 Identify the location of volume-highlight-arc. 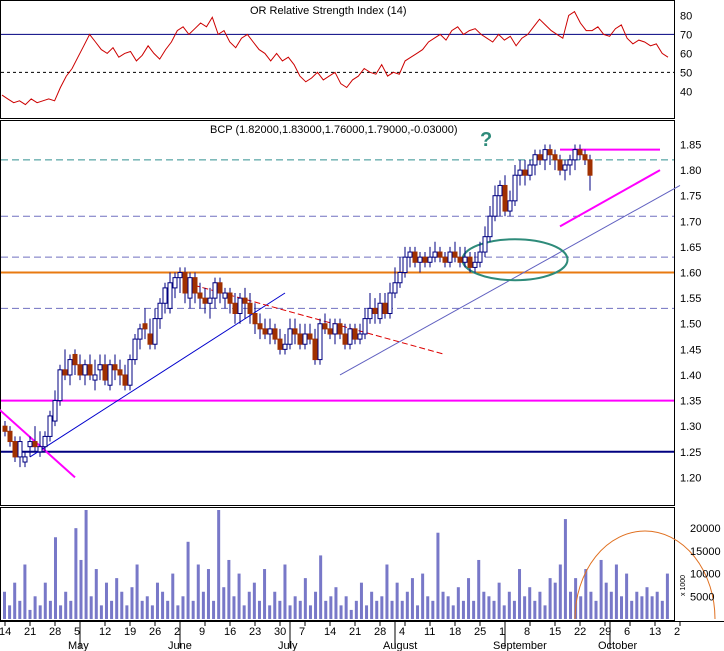
(645, 575).